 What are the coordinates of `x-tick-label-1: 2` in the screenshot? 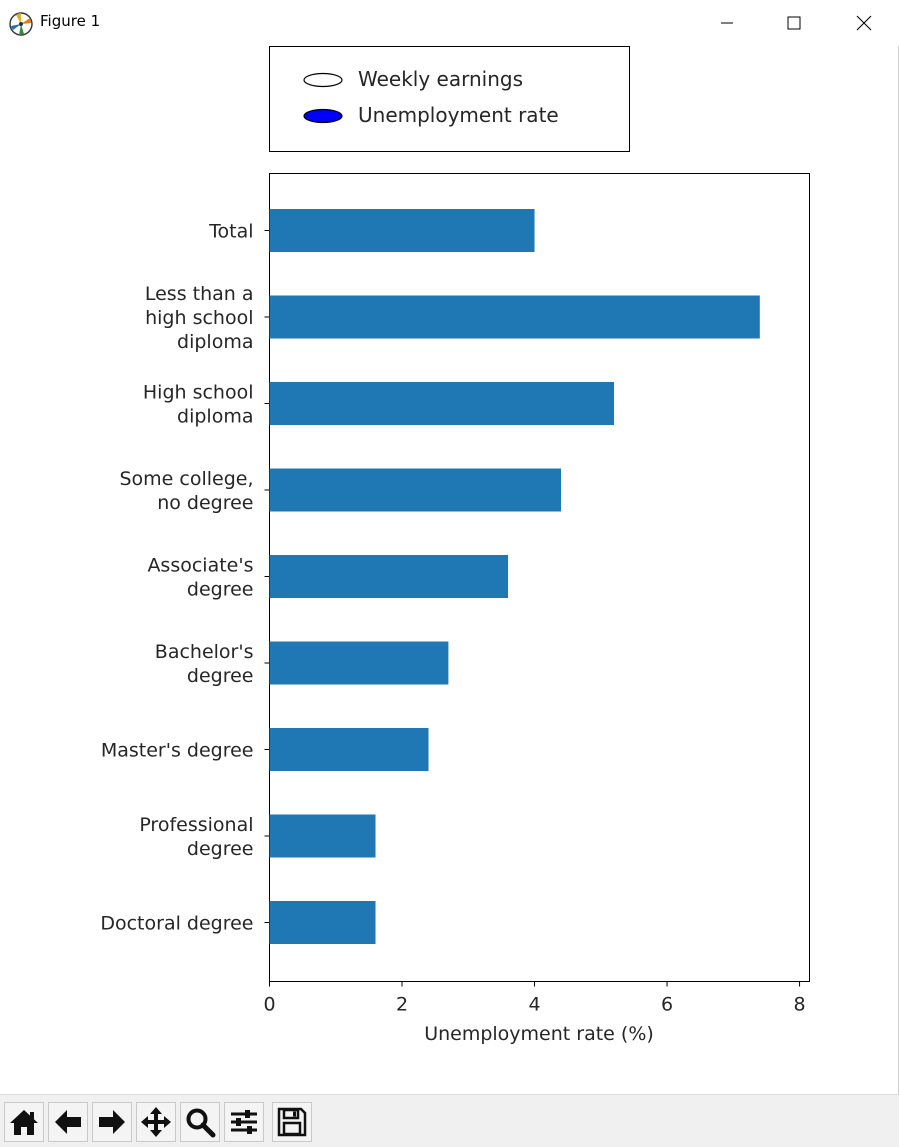 It's located at (402, 1005).